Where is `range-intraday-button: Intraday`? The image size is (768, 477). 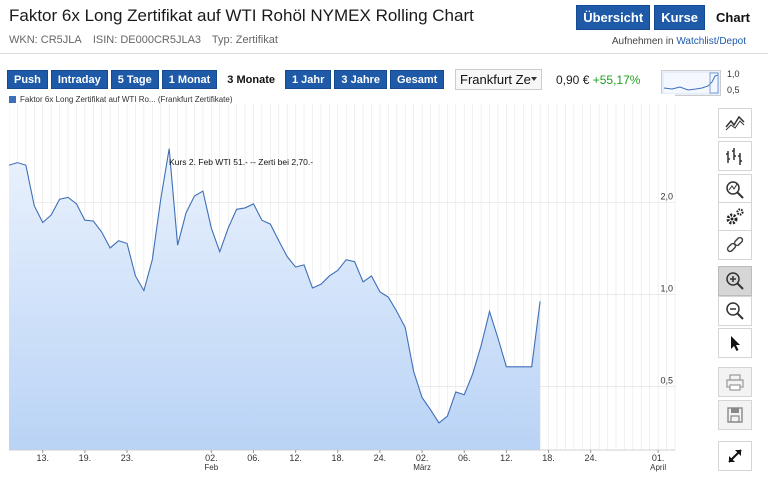
range-intraday-button: Intraday is located at coordinates (79, 79).